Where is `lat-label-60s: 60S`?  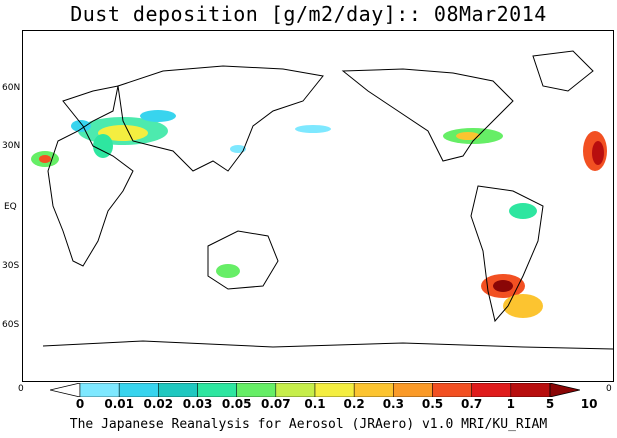
lat-label-60s: 60S is located at coordinates (11, 325).